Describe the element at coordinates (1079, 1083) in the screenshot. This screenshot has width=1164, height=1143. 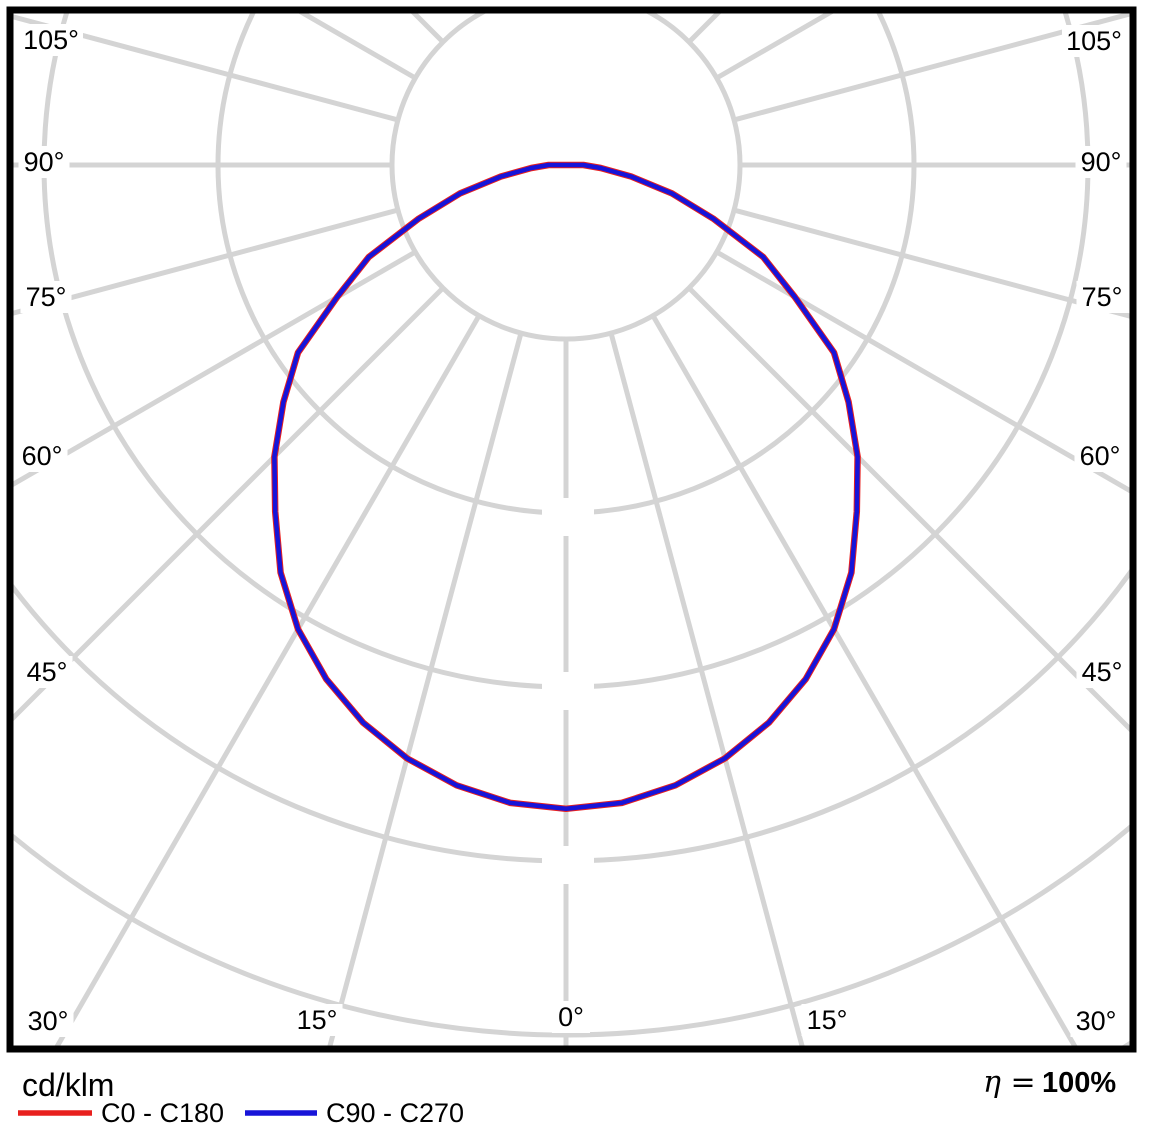
I see `efficiency-value: 100%` at that location.